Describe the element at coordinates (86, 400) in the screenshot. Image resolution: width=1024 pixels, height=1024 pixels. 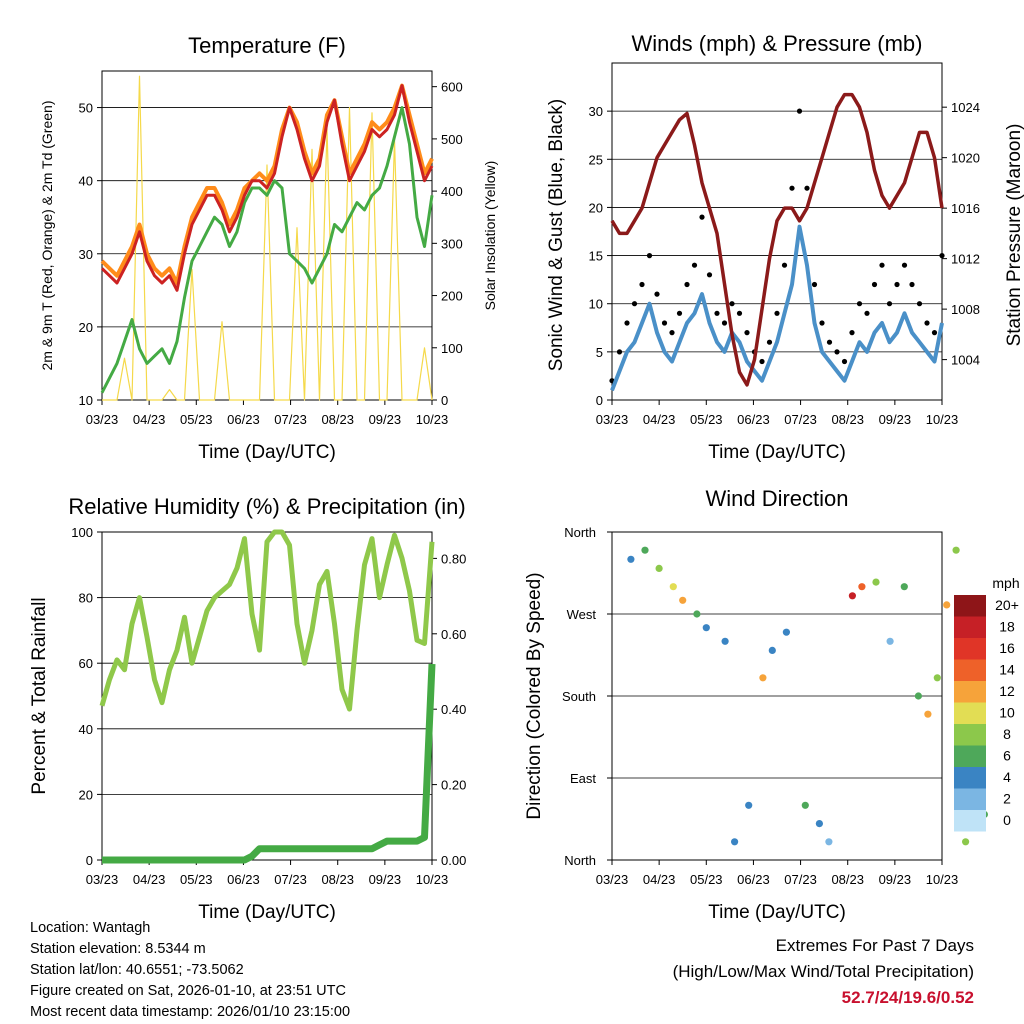
I see `y-tick-label: 10` at that location.